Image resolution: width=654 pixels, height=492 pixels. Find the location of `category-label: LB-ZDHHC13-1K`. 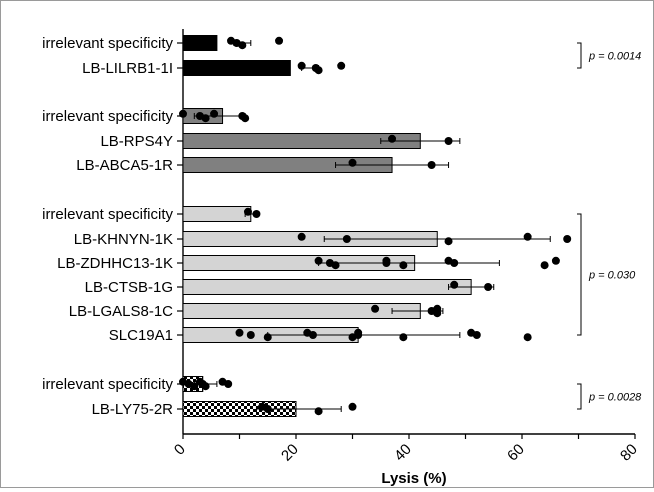

category-label: LB-ZDHHC13-1K is located at coordinates (115, 263).